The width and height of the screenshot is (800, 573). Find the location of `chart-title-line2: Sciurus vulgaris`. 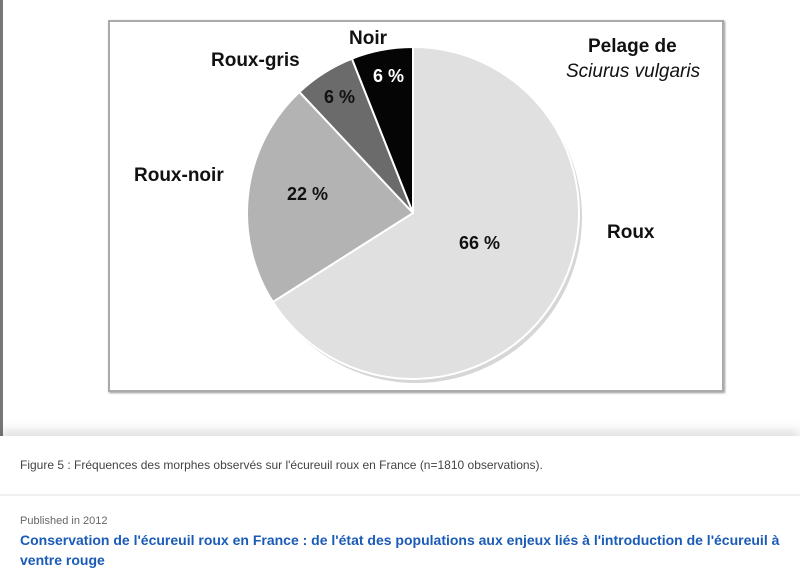

chart-title-line2: Sciurus vulgaris is located at coordinates (633, 71).